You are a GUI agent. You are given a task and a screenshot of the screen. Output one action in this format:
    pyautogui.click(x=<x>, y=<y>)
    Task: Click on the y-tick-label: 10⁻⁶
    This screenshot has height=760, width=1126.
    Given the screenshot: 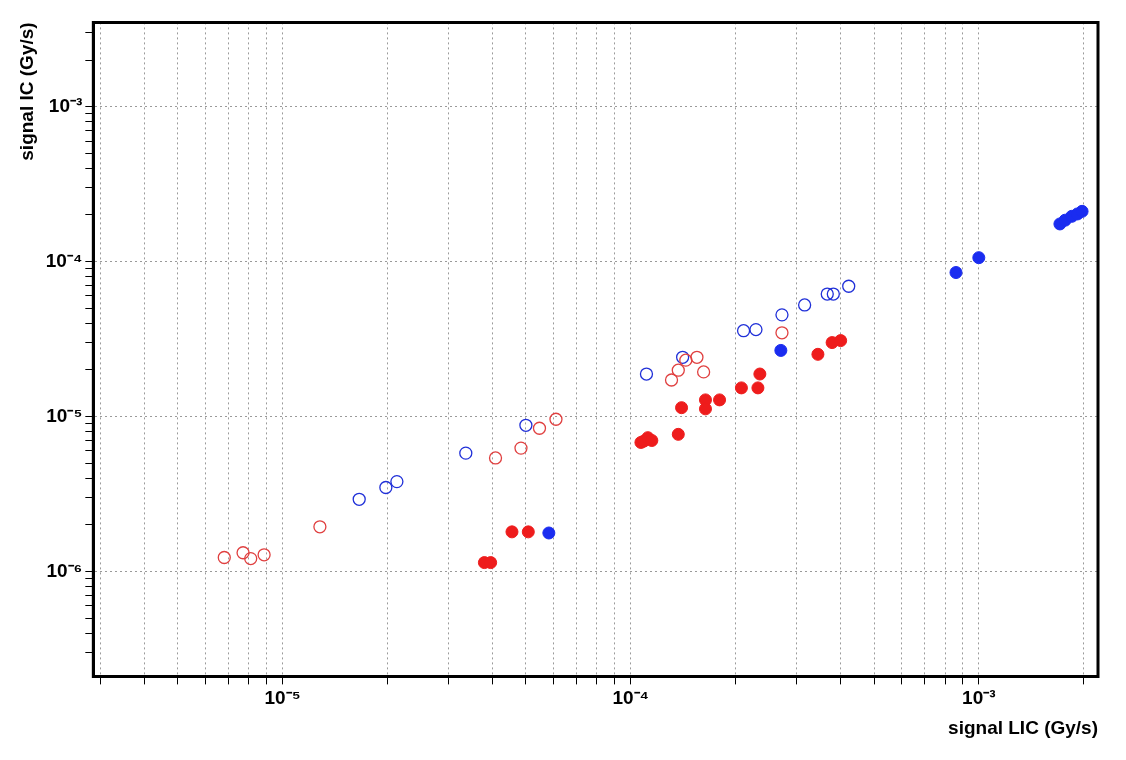 What is the action you would take?
    pyautogui.click(x=64, y=570)
    